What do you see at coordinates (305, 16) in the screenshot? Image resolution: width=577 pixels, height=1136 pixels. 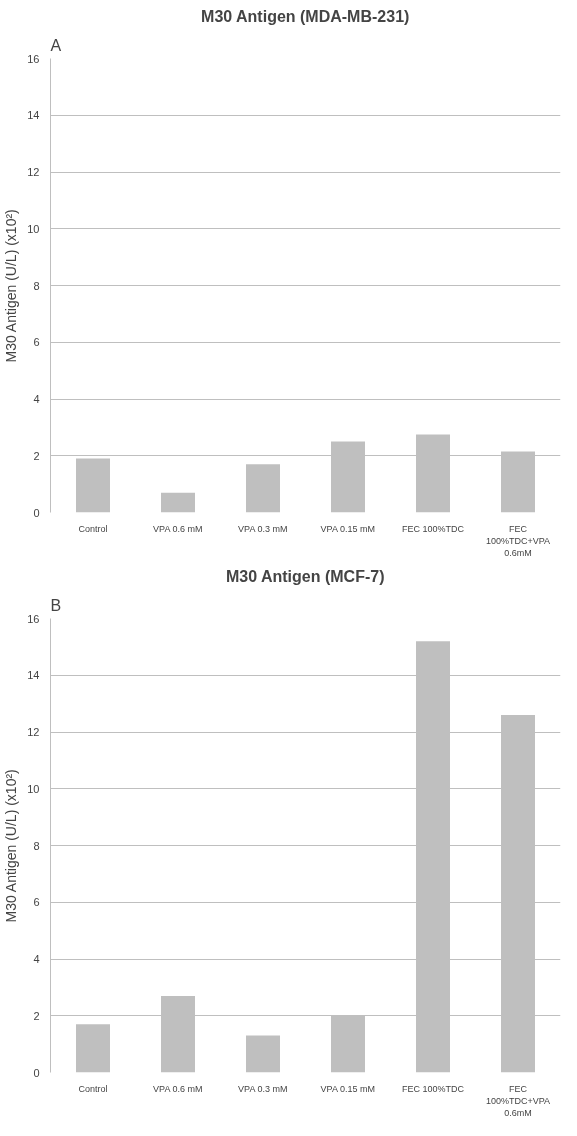 I see `chart-title: M30 Antigen (MDA-MB-231)` at bounding box center [305, 16].